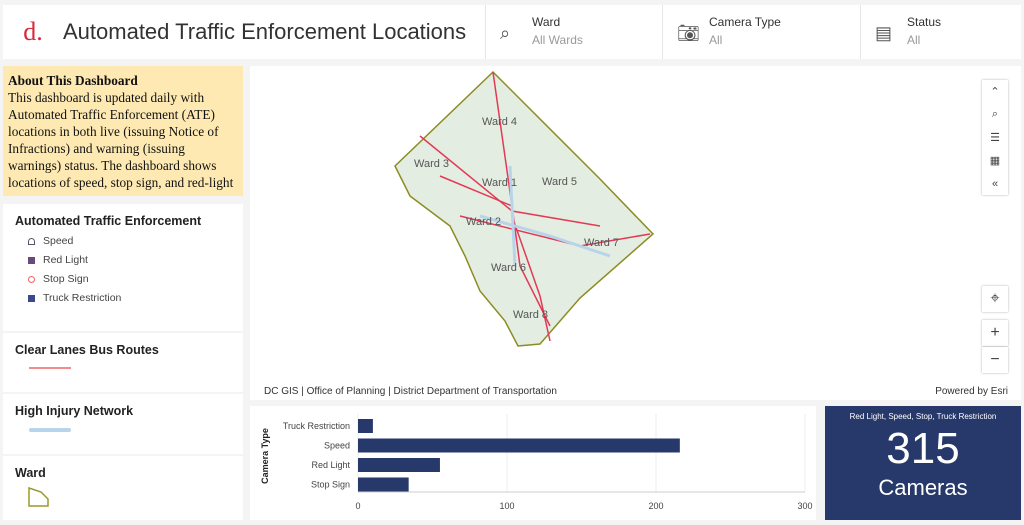 The image size is (1024, 525). I want to click on hin-swatch, so click(50, 430).